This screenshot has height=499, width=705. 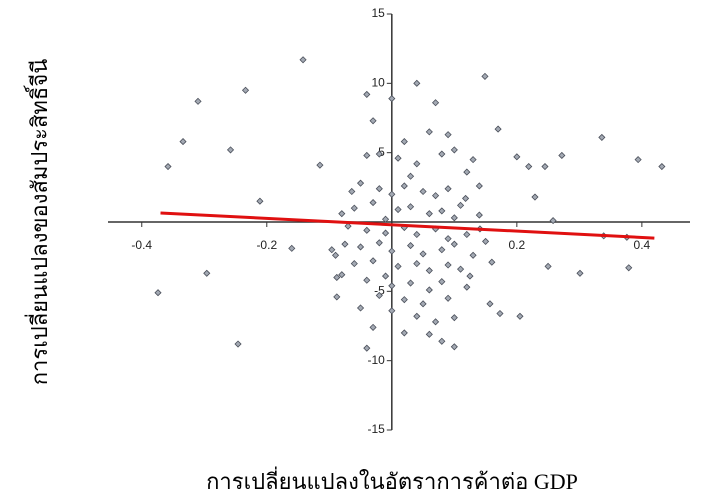 What do you see at coordinates (141, 245) in the screenshot?
I see `x-tick-label: -0.4` at bounding box center [141, 245].